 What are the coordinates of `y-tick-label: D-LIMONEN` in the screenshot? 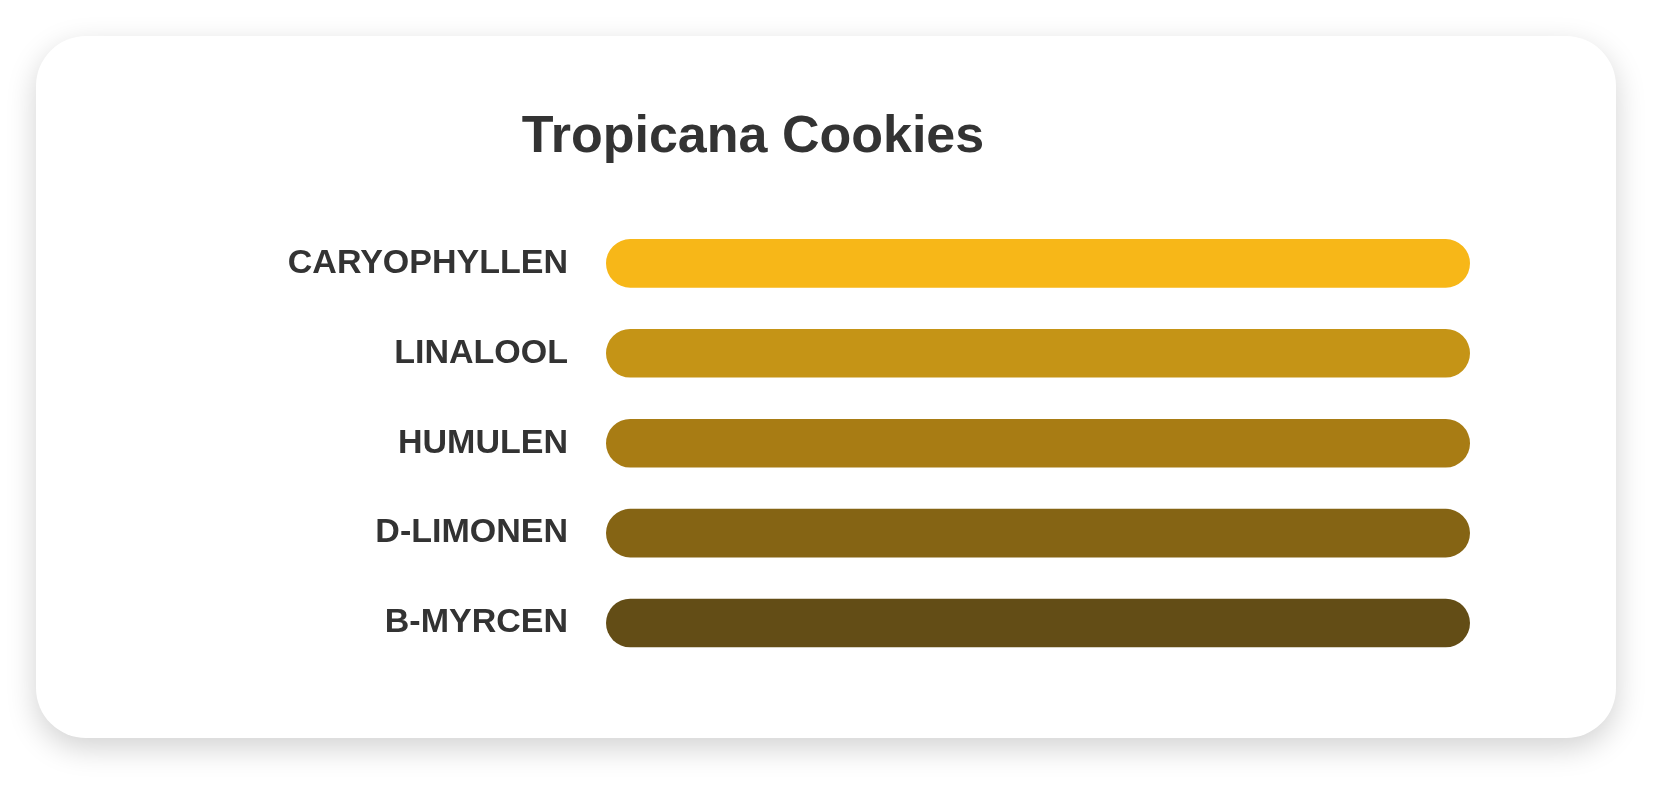 It's located at (471, 530).